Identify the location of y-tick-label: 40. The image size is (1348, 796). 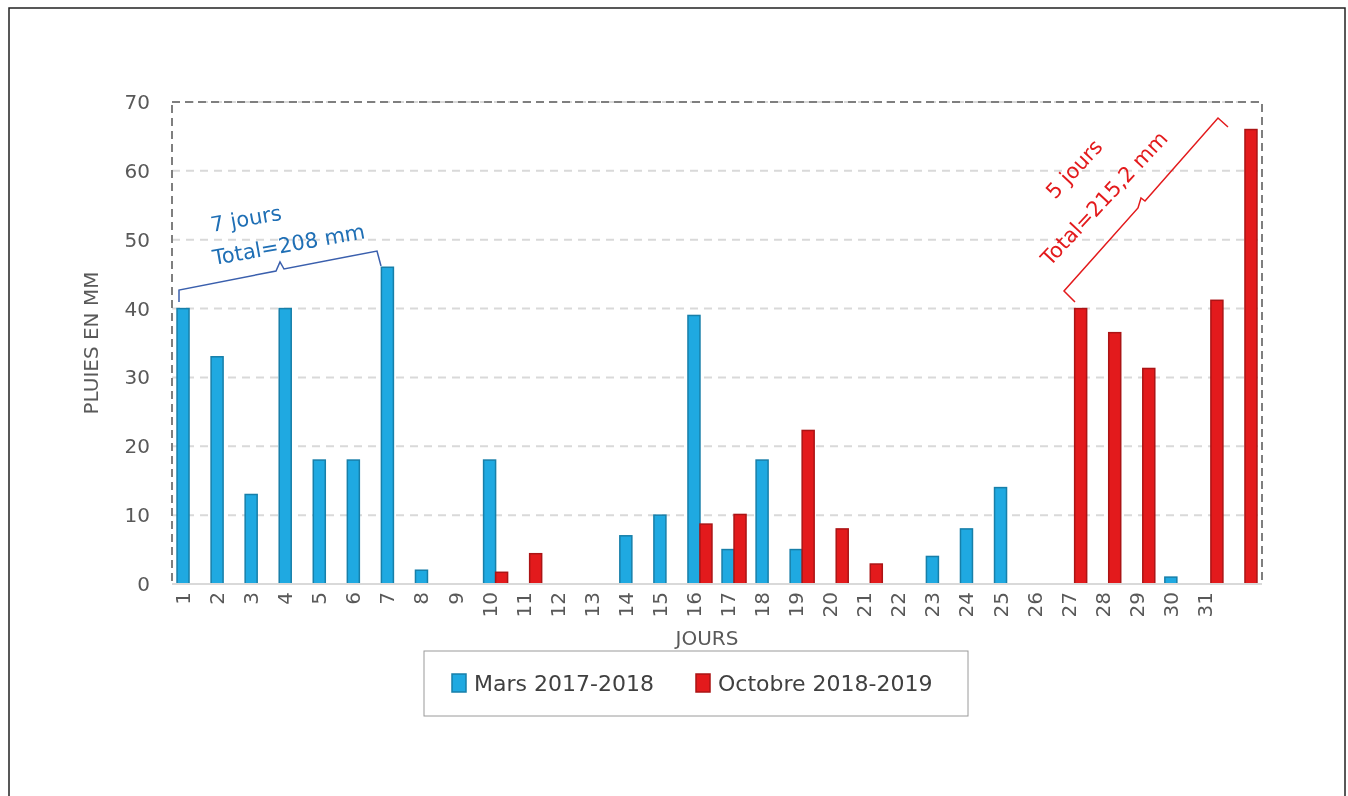
(137, 308).